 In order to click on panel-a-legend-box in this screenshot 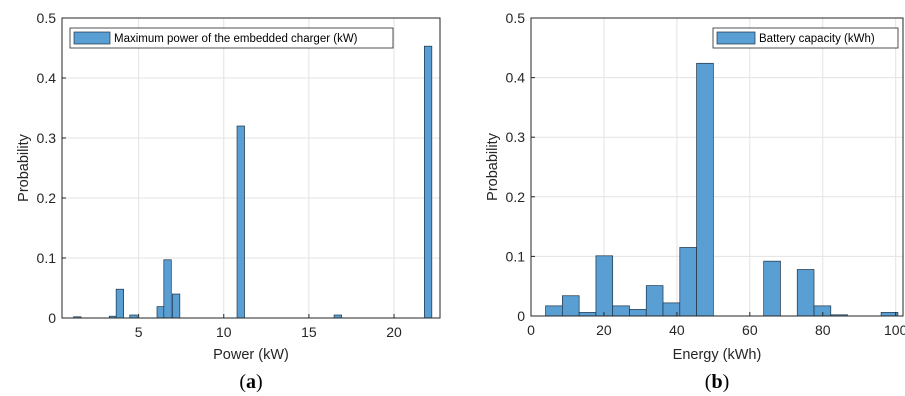, I will do `click(231, 38)`.